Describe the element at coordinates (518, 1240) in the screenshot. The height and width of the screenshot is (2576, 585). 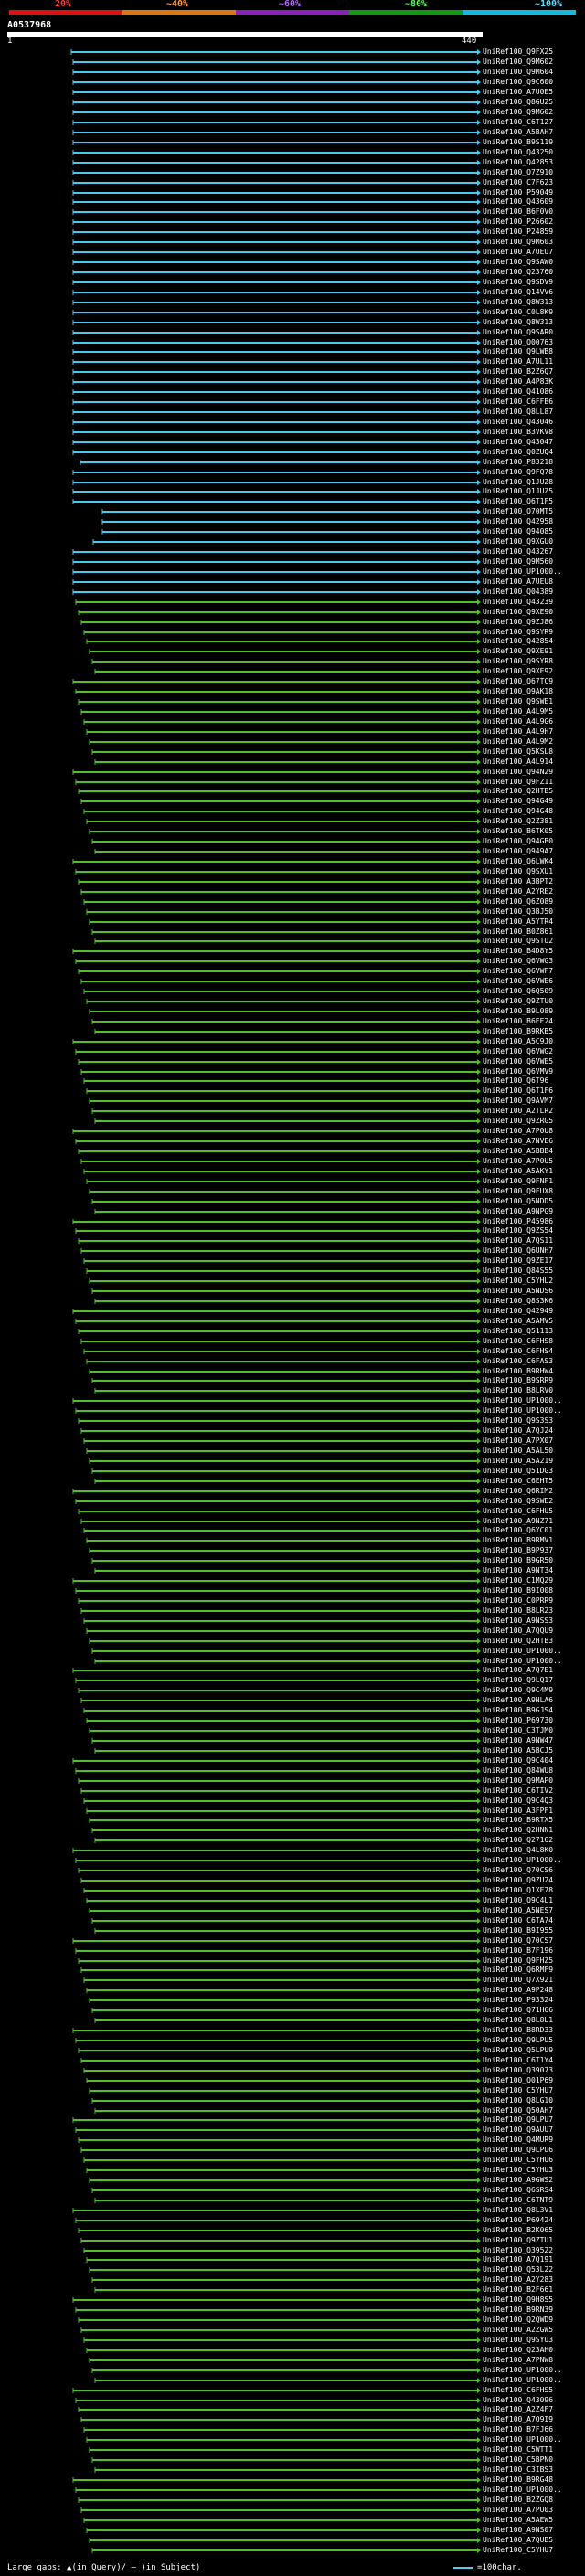
I see `hit-label: UniRef100_A7QS11` at that location.